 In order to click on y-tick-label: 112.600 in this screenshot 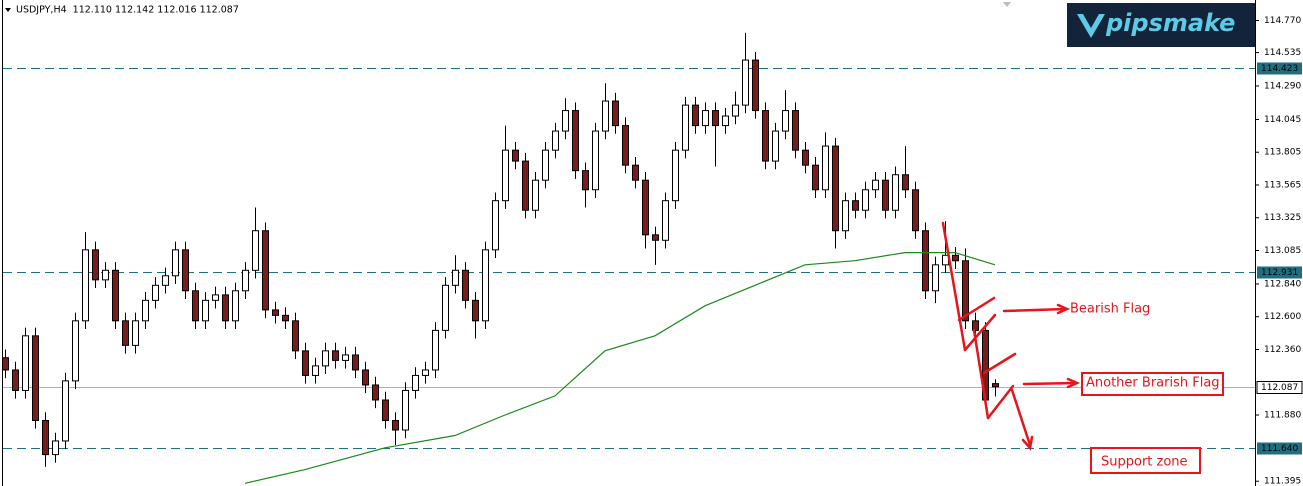, I will do `click(1282, 317)`.